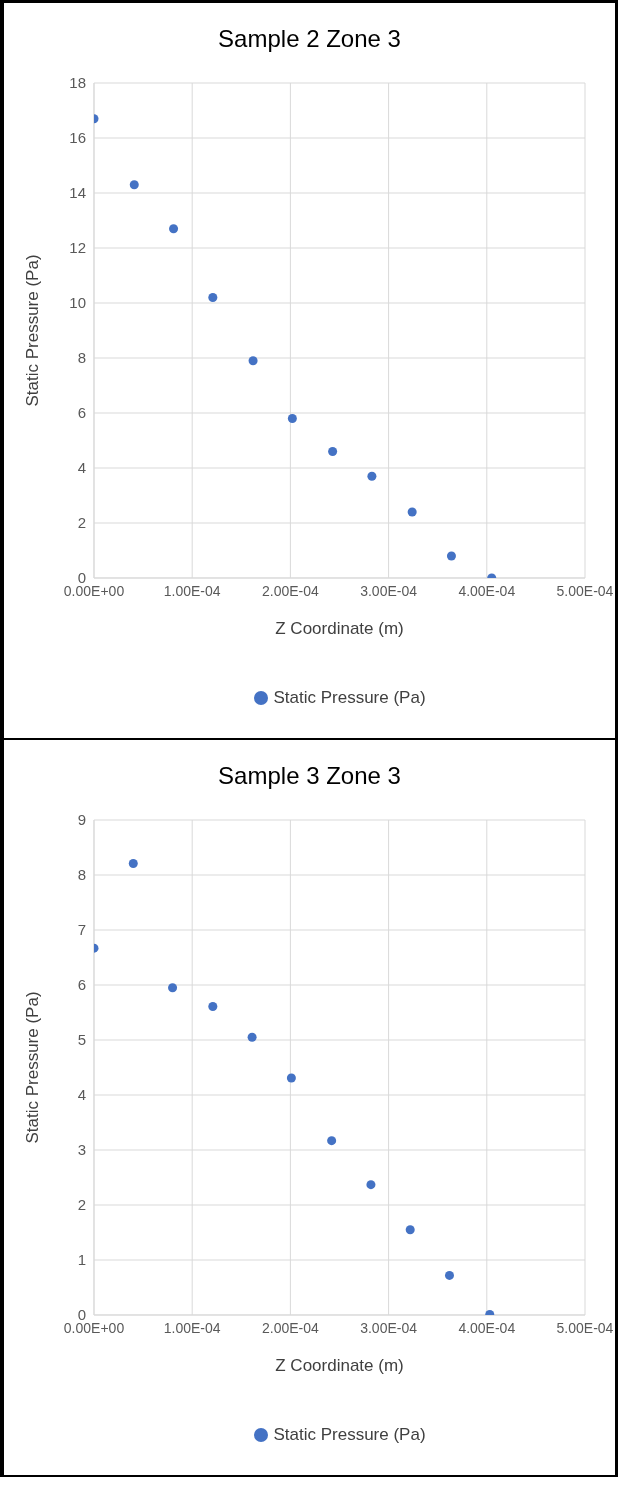  Describe the element at coordinates (77, 248) in the screenshot. I see `y-tick-label: 12` at that location.